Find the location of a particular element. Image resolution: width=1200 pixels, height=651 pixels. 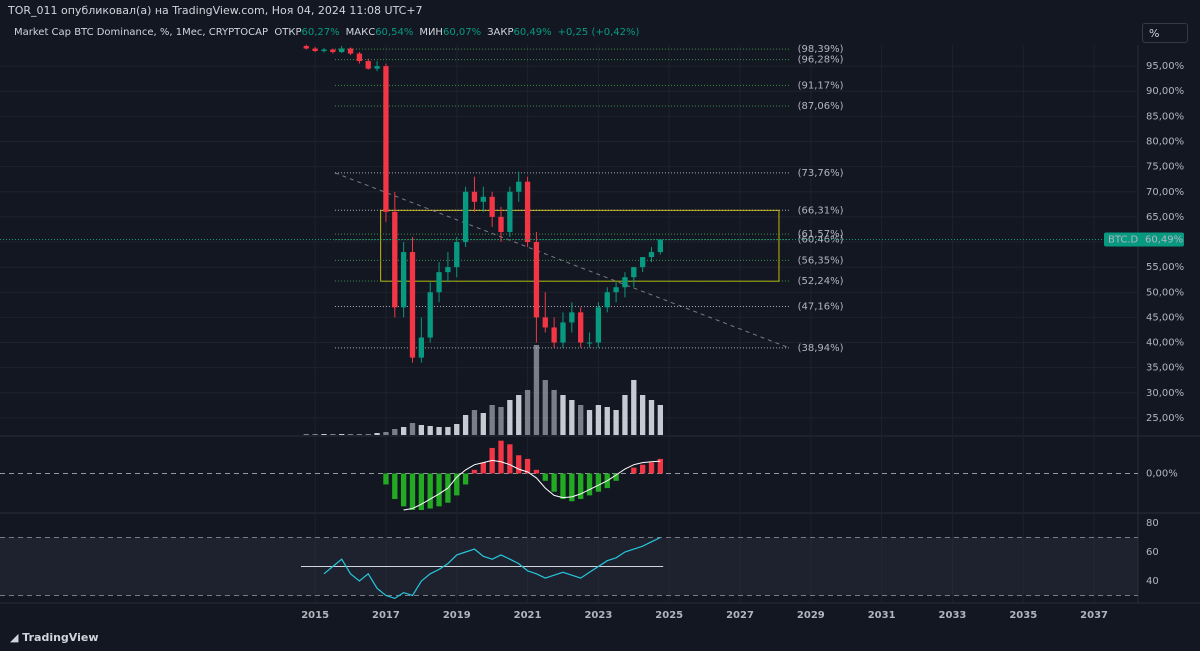

x-tick-label: 2033 is located at coordinates (953, 615).